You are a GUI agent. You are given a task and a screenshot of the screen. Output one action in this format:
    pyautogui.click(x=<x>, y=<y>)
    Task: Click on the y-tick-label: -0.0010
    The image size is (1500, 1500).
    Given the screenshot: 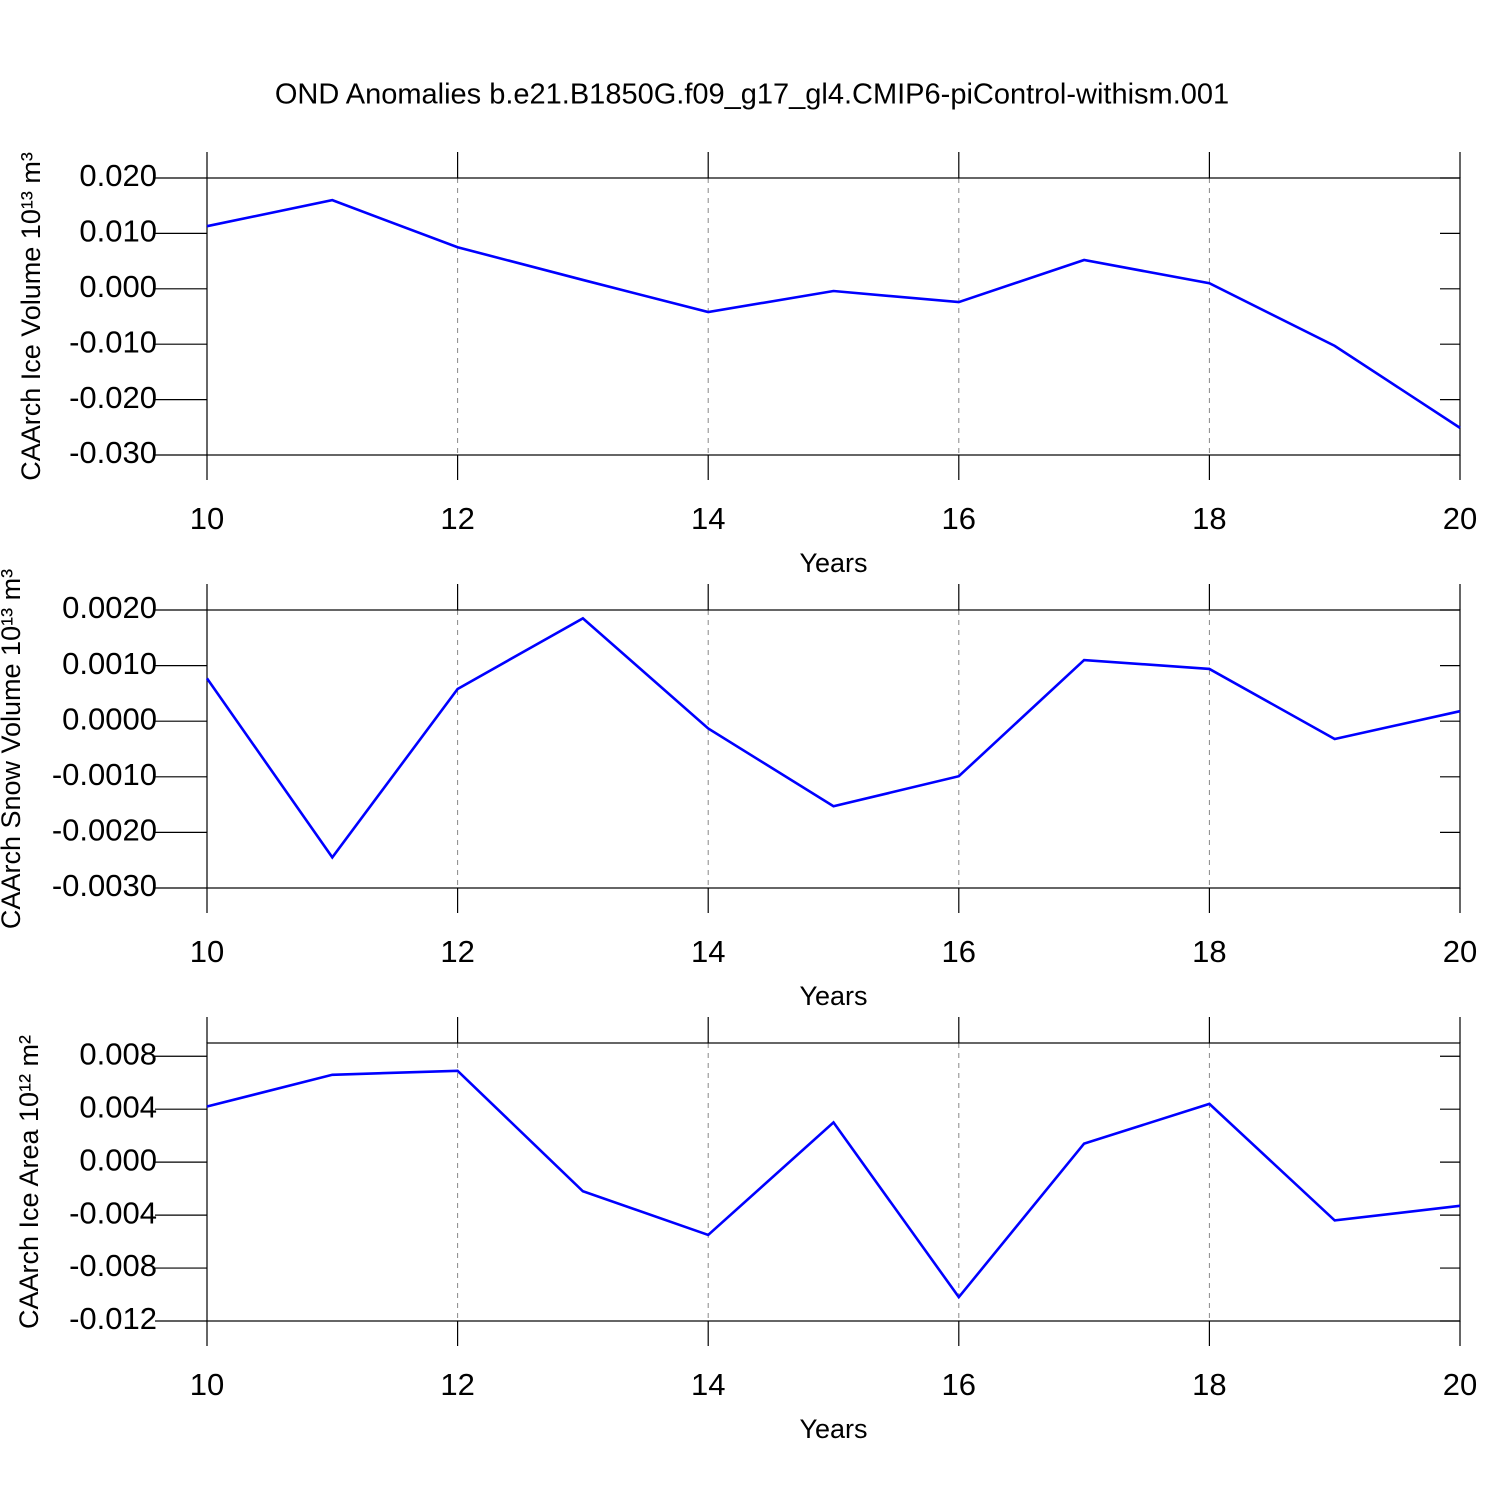 What is the action you would take?
    pyautogui.click(x=104, y=774)
    